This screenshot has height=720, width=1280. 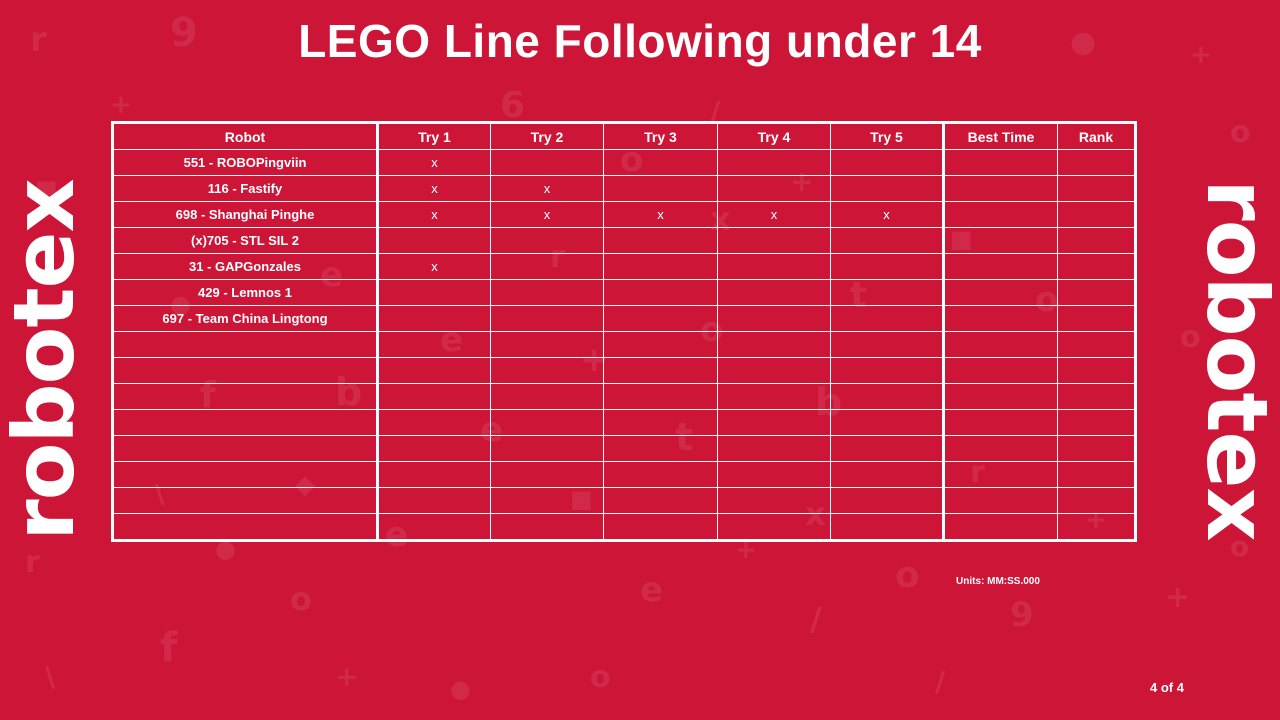 What do you see at coordinates (434, 136) in the screenshot?
I see `header-try-1: Try 1` at bounding box center [434, 136].